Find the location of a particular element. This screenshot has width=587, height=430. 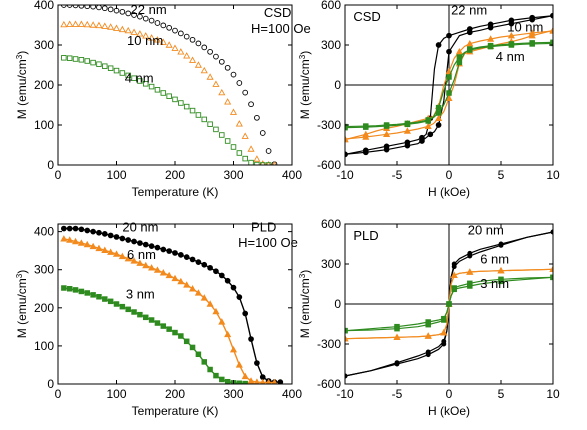

x-tick-label: 300 is located at coordinates (233, 394).